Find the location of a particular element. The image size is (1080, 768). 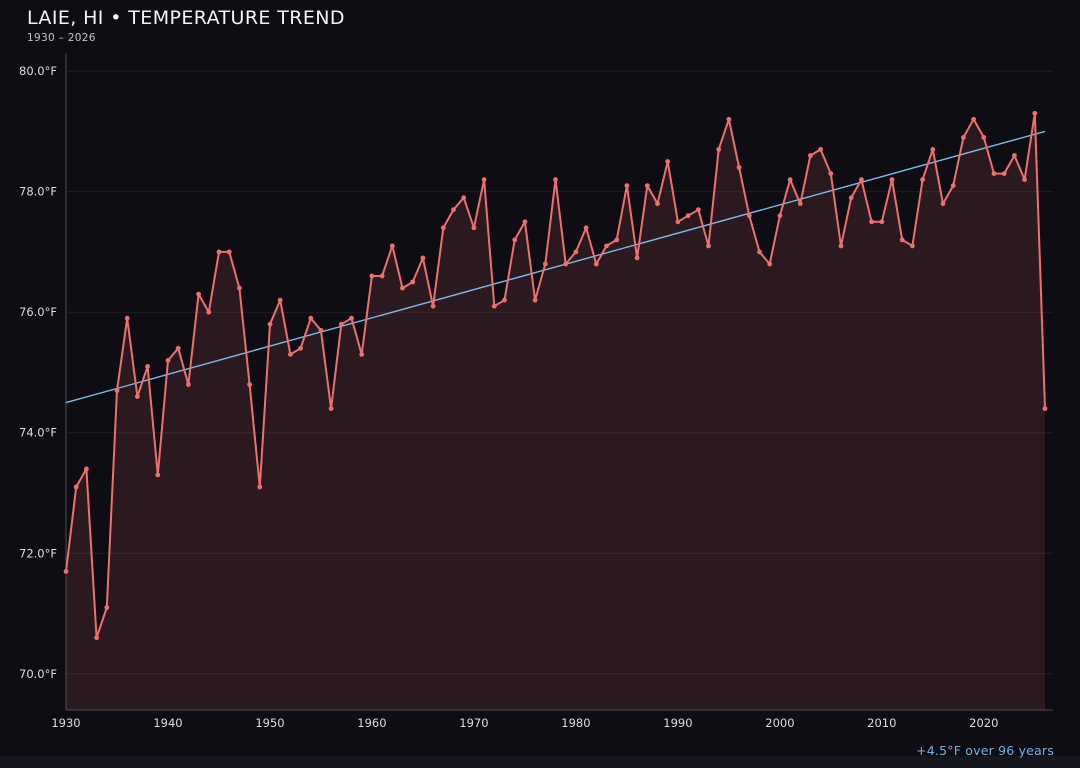

x-axis-tick-label: 1930 is located at coordinates (65, 723).